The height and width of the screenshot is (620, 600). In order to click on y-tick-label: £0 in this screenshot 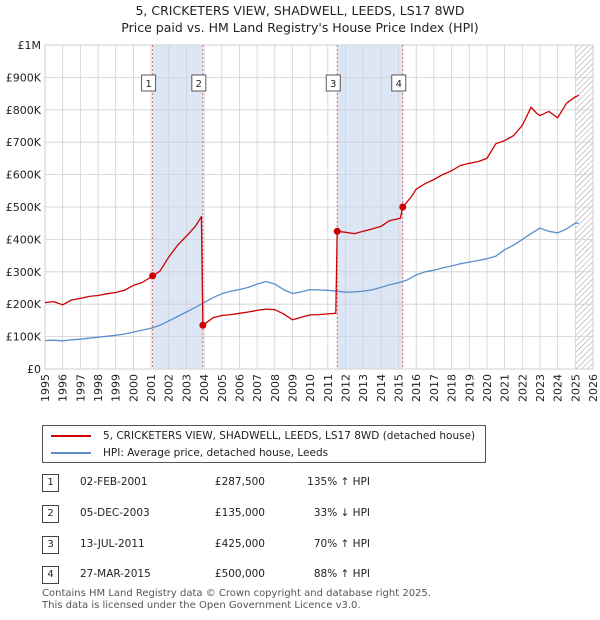, I will do `click(34, 369)`.